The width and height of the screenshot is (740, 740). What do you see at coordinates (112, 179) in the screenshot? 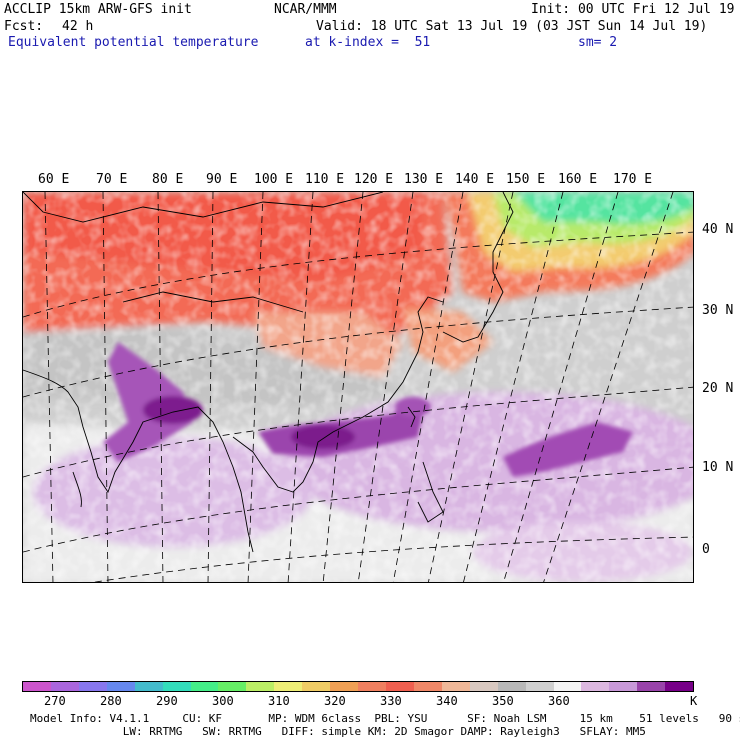
I see `lon-label: 70 E` at bounding box center [112, 179].